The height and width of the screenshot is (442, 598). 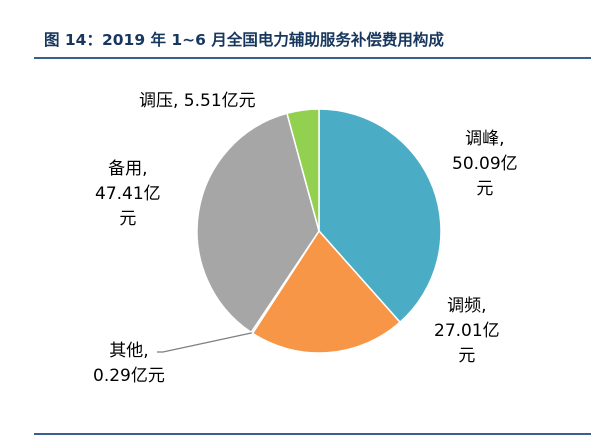 What do you see at coordinates (312, 434) in the screenshot?
I see `bottom-rule` at bounding box center [312, 434].